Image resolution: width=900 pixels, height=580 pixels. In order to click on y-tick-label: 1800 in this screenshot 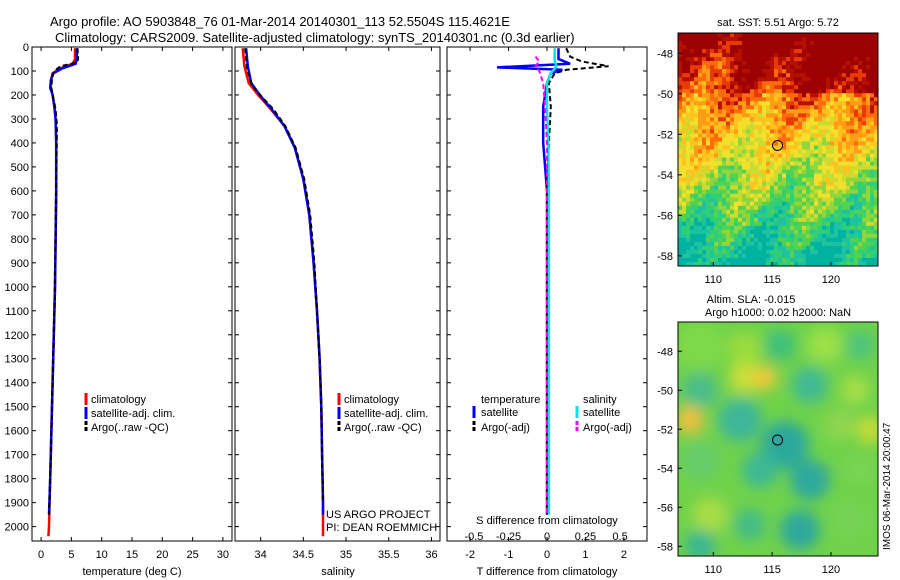, I will do `click(17, 480)`.